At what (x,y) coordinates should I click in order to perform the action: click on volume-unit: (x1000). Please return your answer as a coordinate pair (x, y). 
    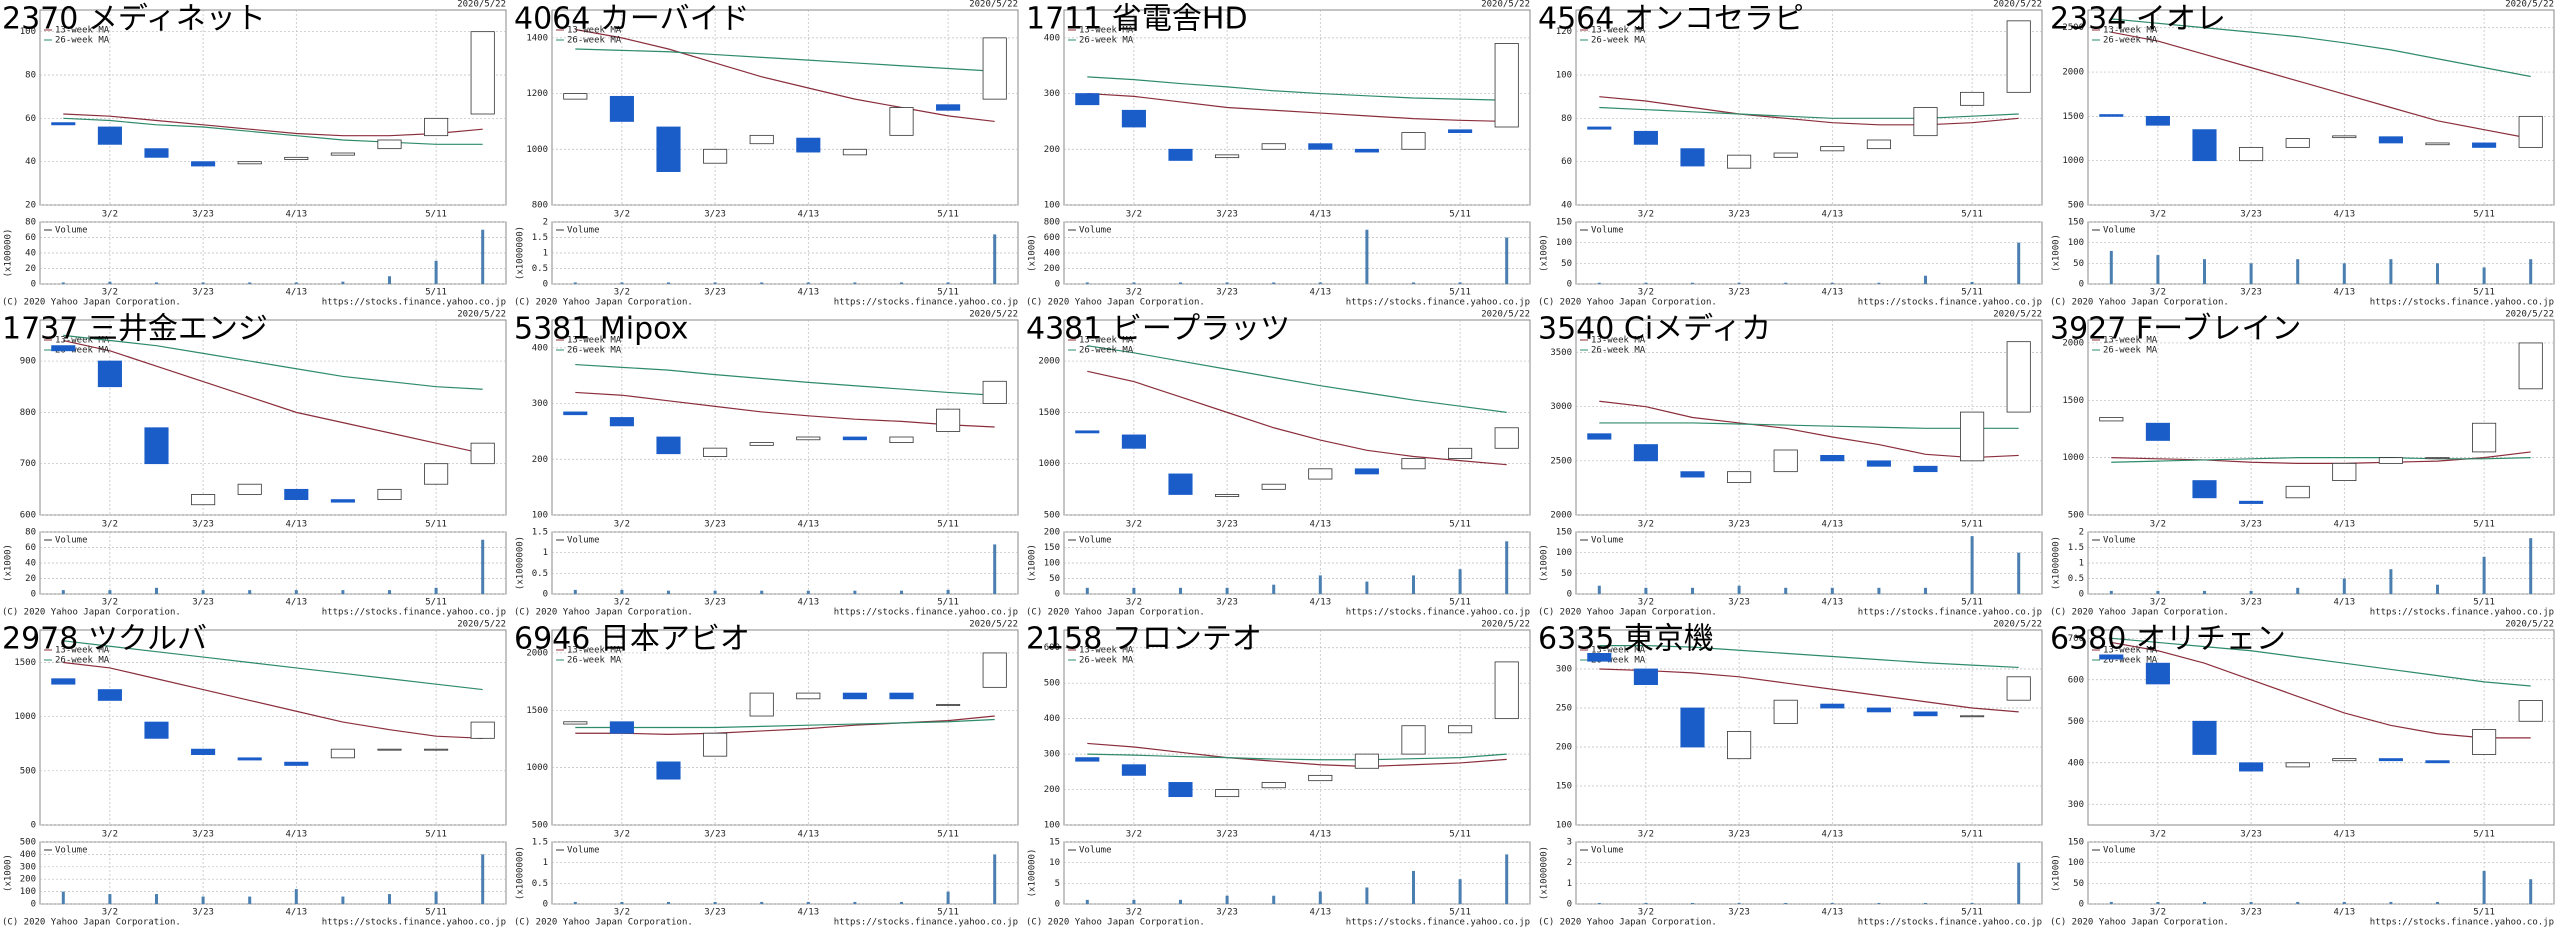
    Looking at the image, I should click on (2057, 253).